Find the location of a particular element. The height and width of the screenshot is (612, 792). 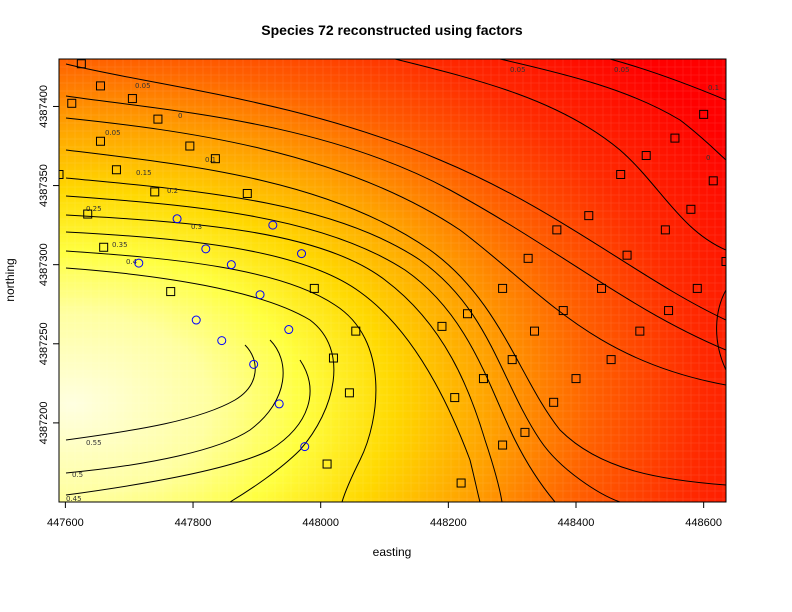

x-axis-label: easting is located at coordinates (392, 552).